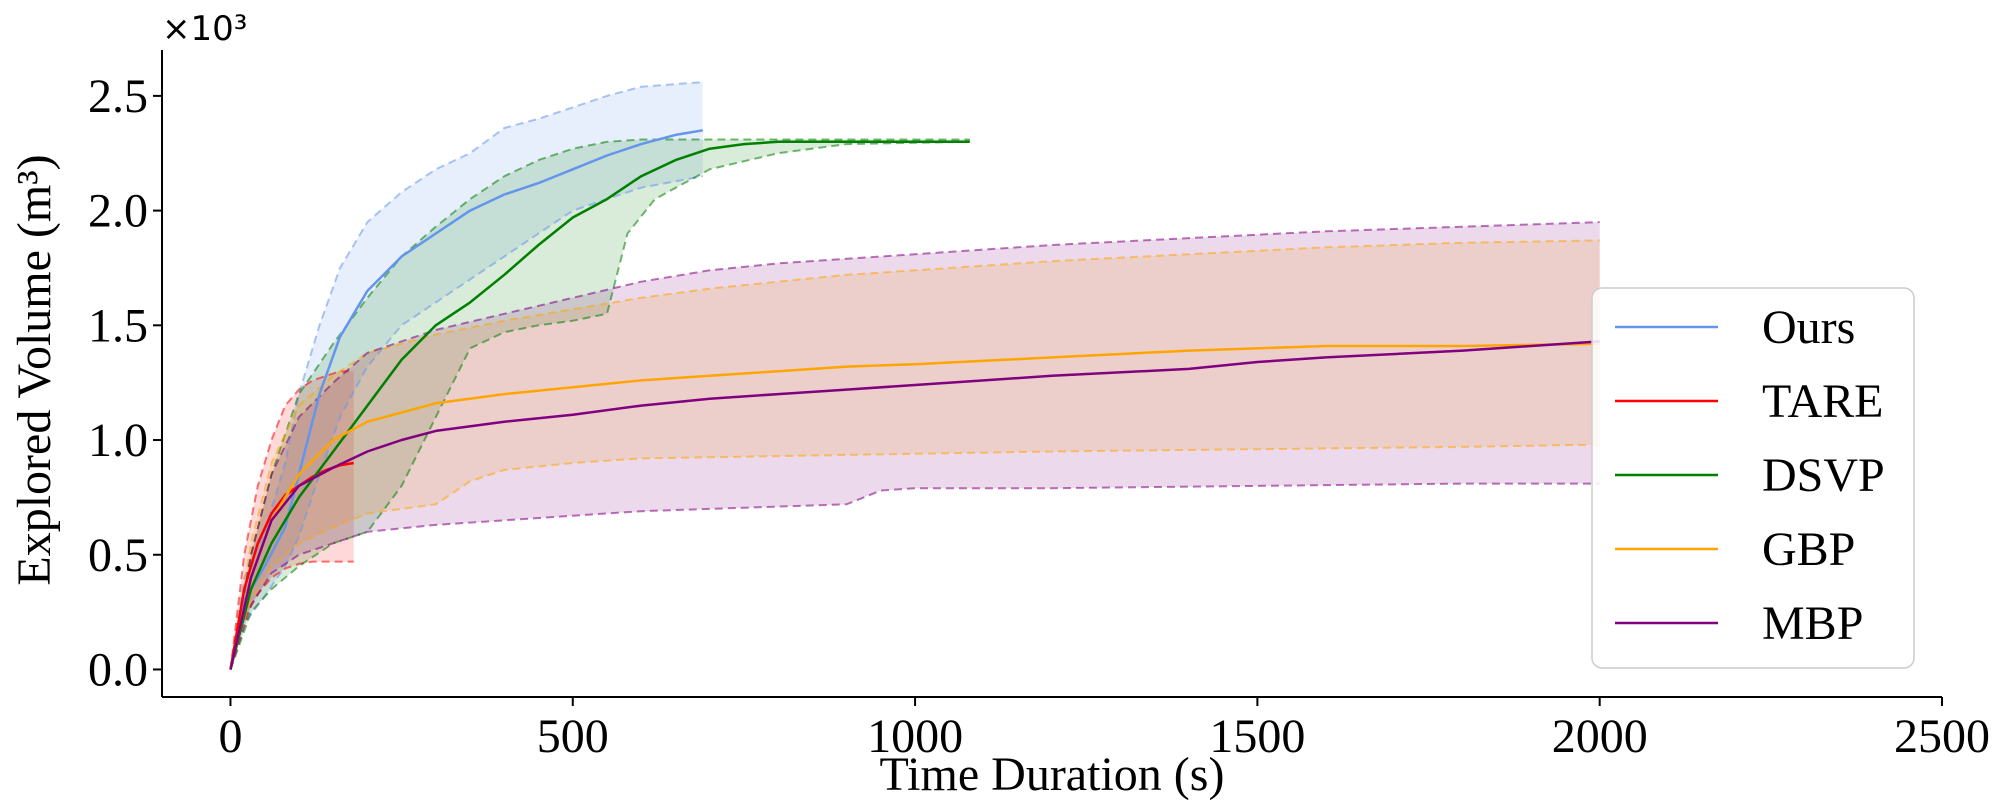 Image resolution: width=2000 pixels, height=800 pixels. What do you see at coordinates (118, 440) in the screenshot?
I see `y-tick-label: 1.0` at bounding box center [118, 440].